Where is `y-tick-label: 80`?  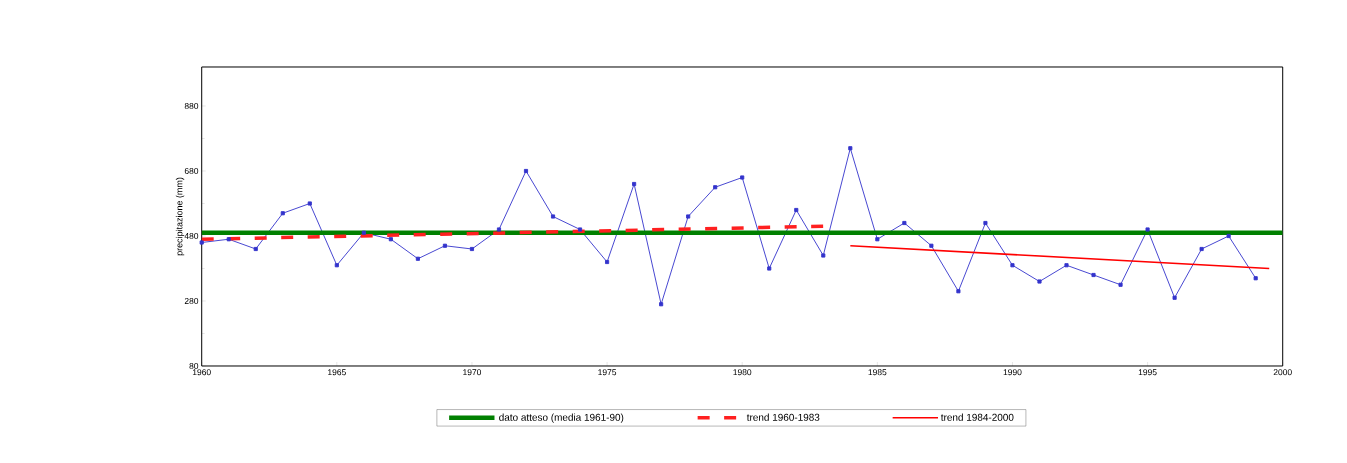 y-tick-label: 80 is located at coordinates (194, 366).